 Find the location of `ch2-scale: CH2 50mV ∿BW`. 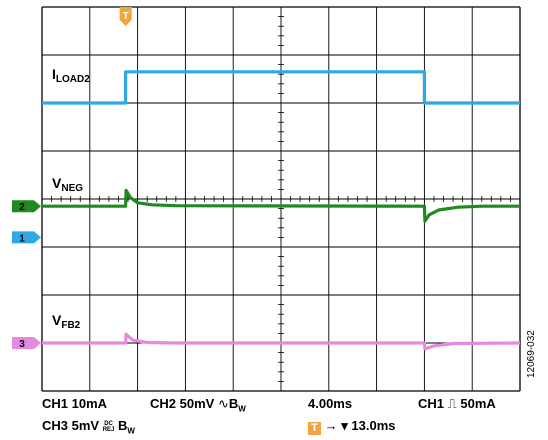

ch2-scale: CH2 50mV ∿BW is located at coordinates (198, 405).